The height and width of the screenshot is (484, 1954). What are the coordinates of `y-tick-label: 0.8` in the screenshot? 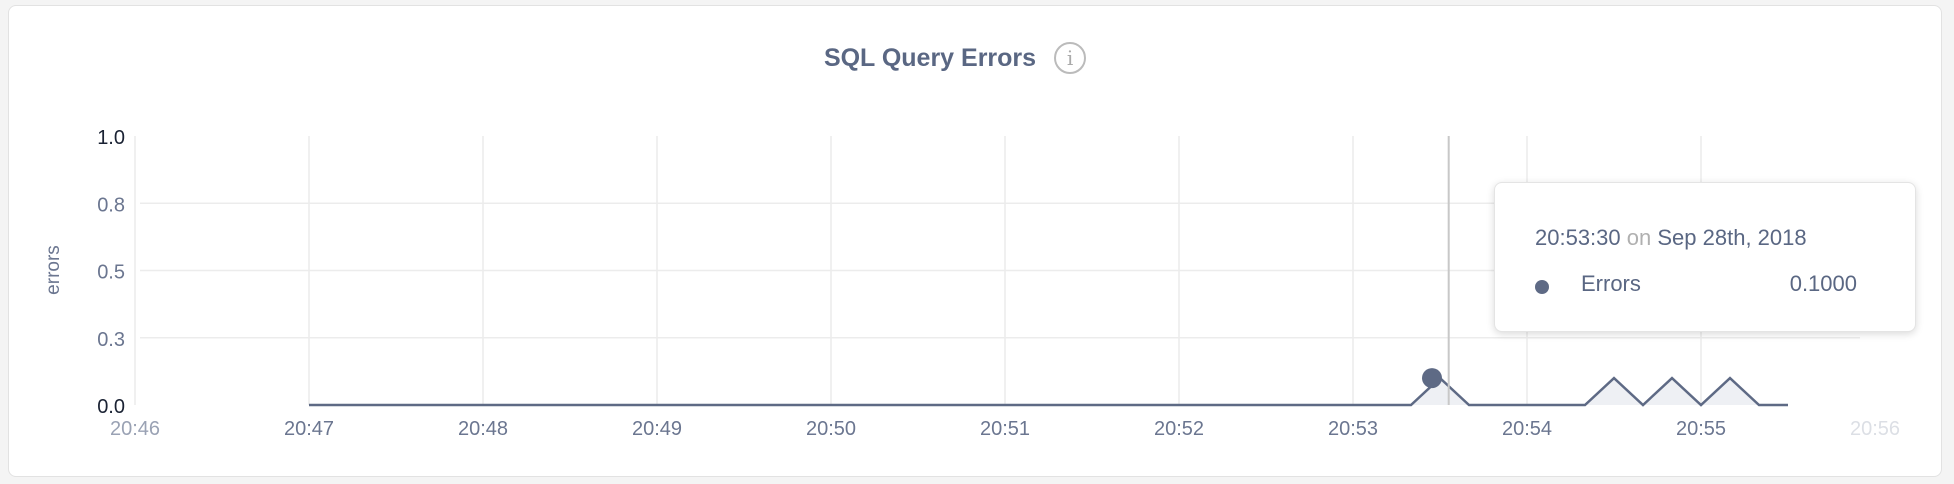 It's located at (111, 205).